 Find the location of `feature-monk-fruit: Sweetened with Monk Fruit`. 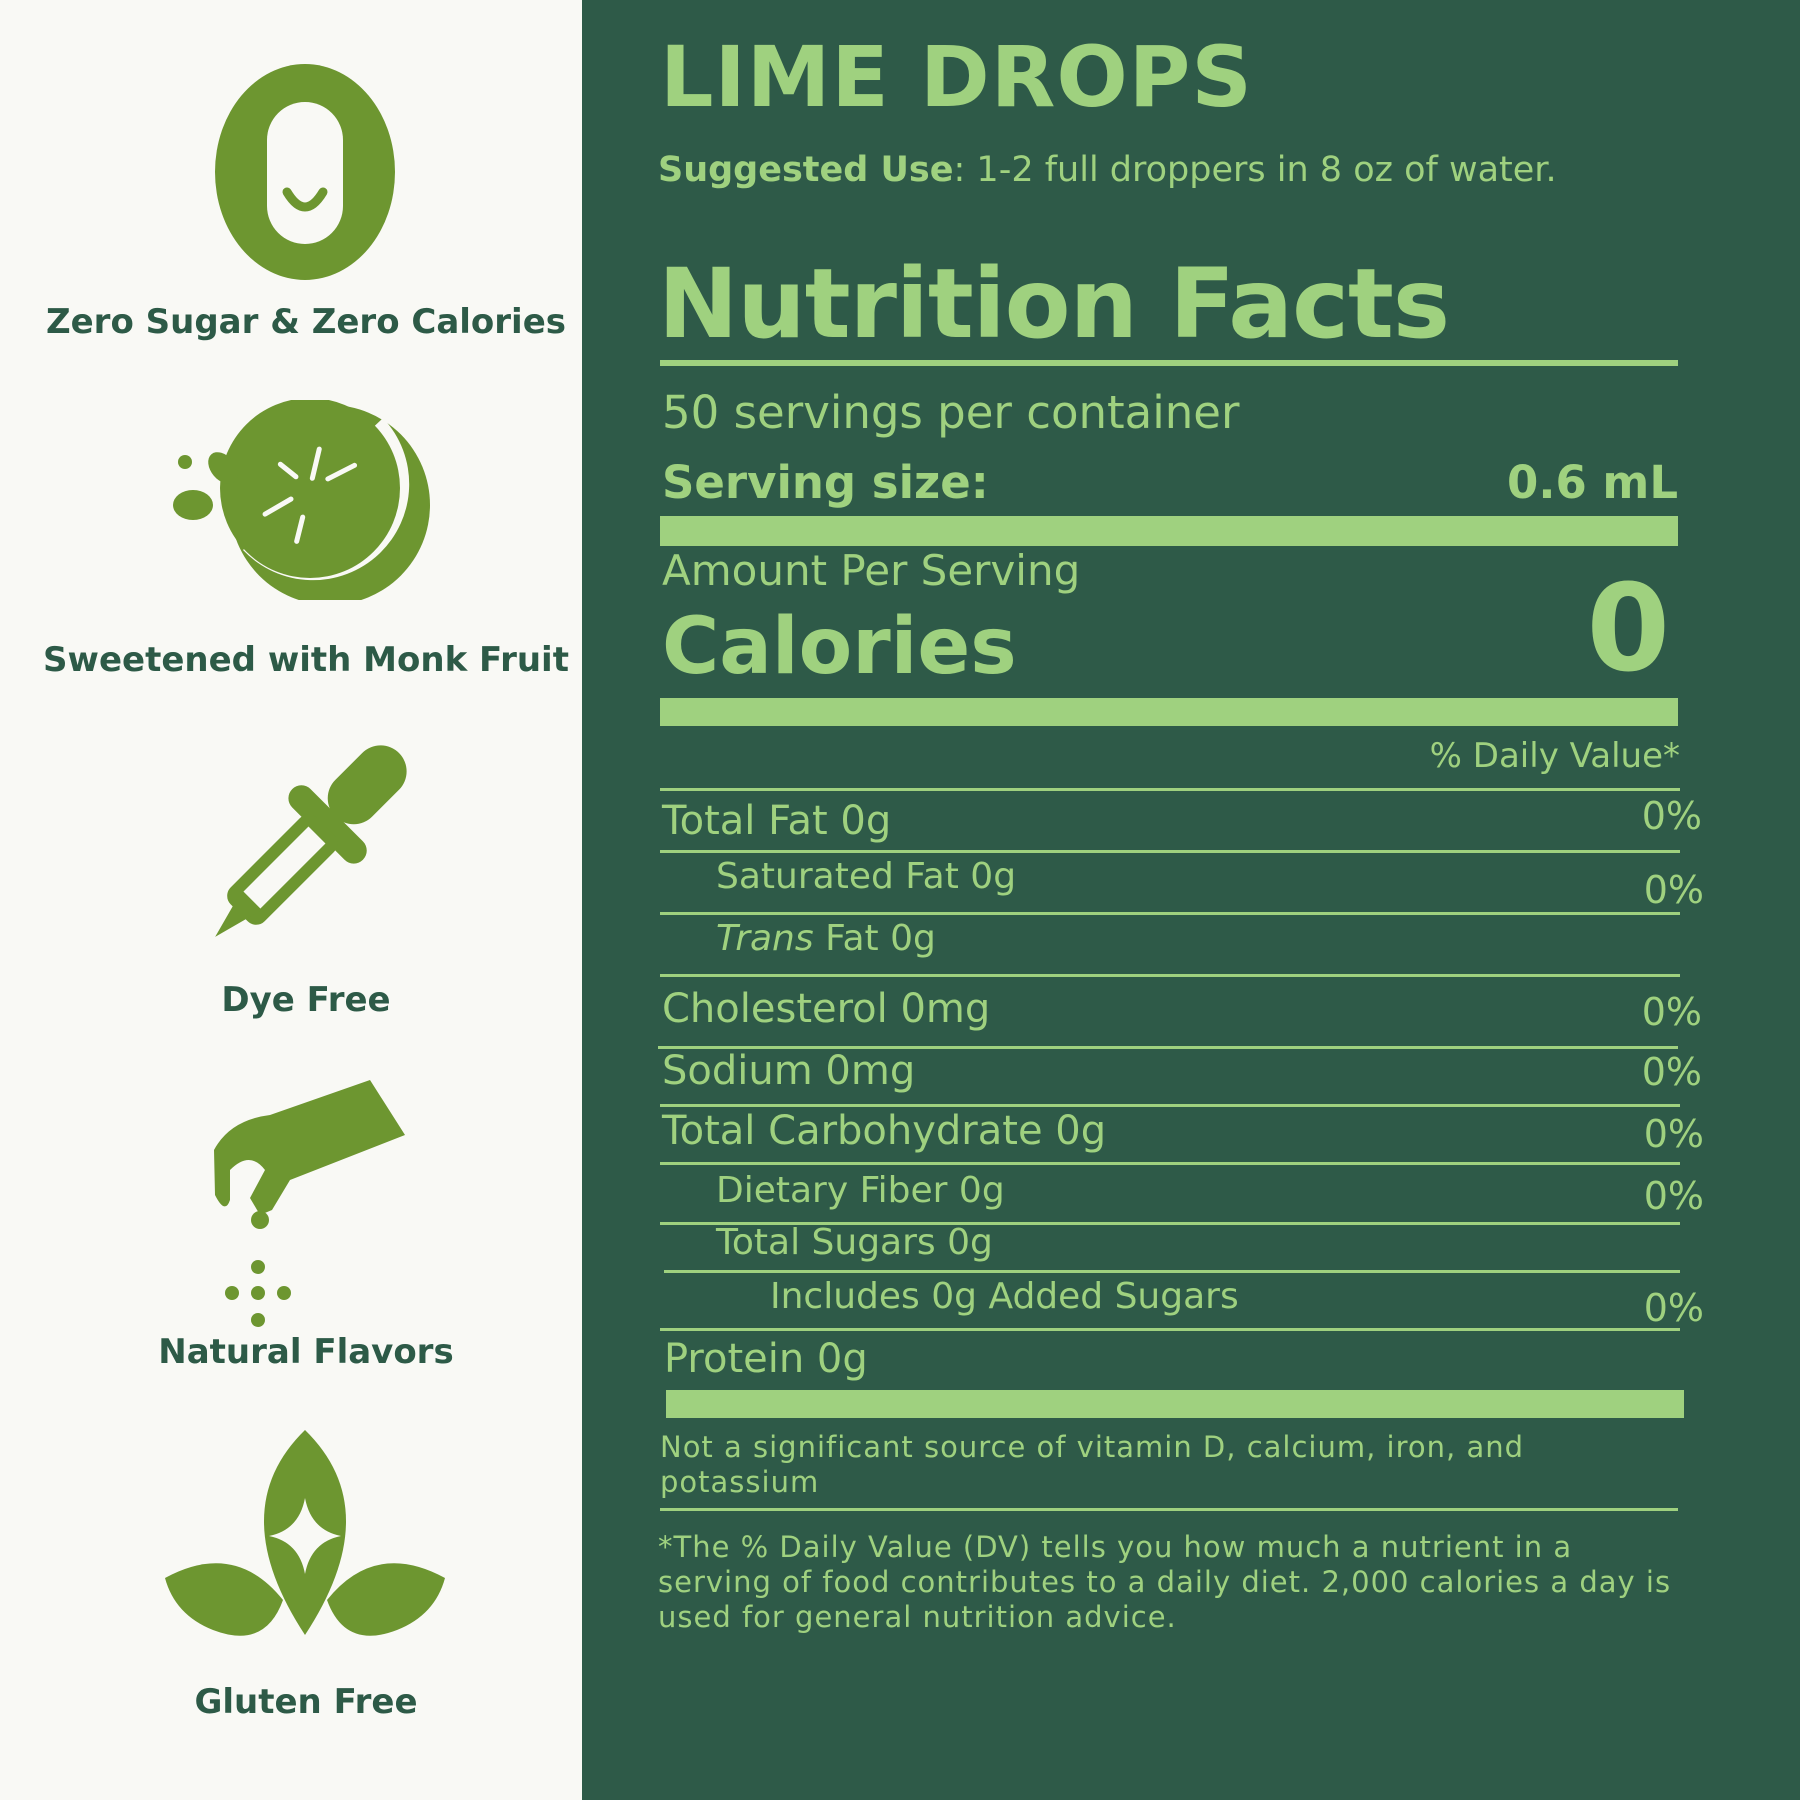

feature-monk-fruit: Sweetened with Monk Fruit is located at coordinates (291, 510).